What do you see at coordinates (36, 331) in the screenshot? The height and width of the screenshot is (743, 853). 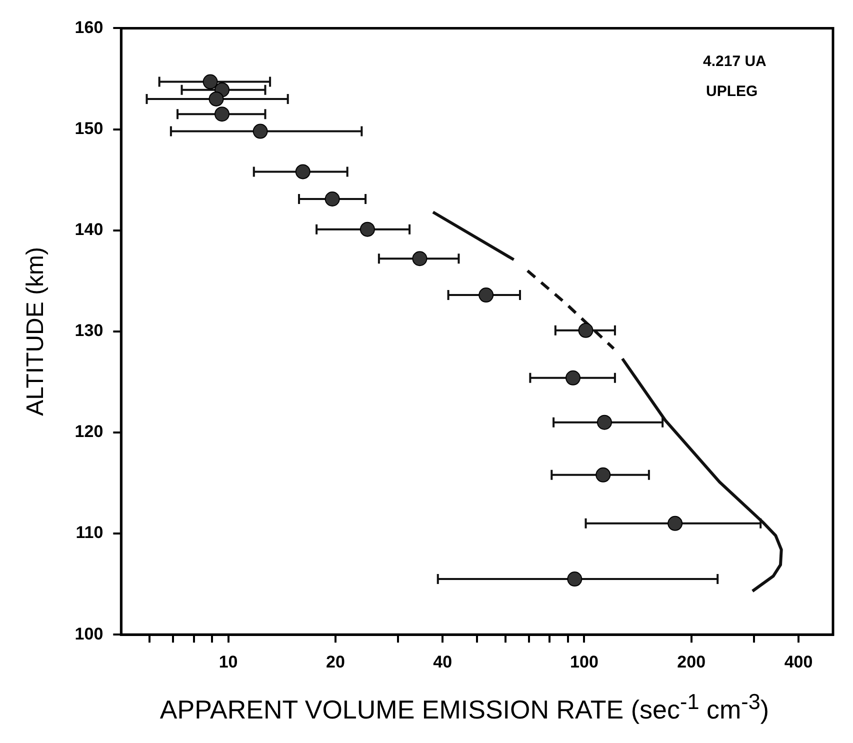 I see `y-axis-title: ALTITUDE (km)` at bounding box center [36, 331].